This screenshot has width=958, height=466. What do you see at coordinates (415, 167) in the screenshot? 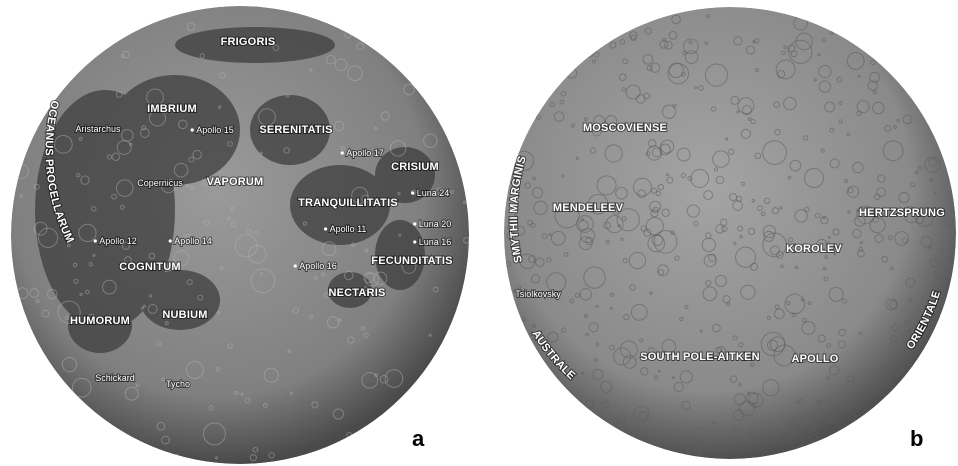
I see `feature-label: CRISIUM` at bounding box center [415, 167].